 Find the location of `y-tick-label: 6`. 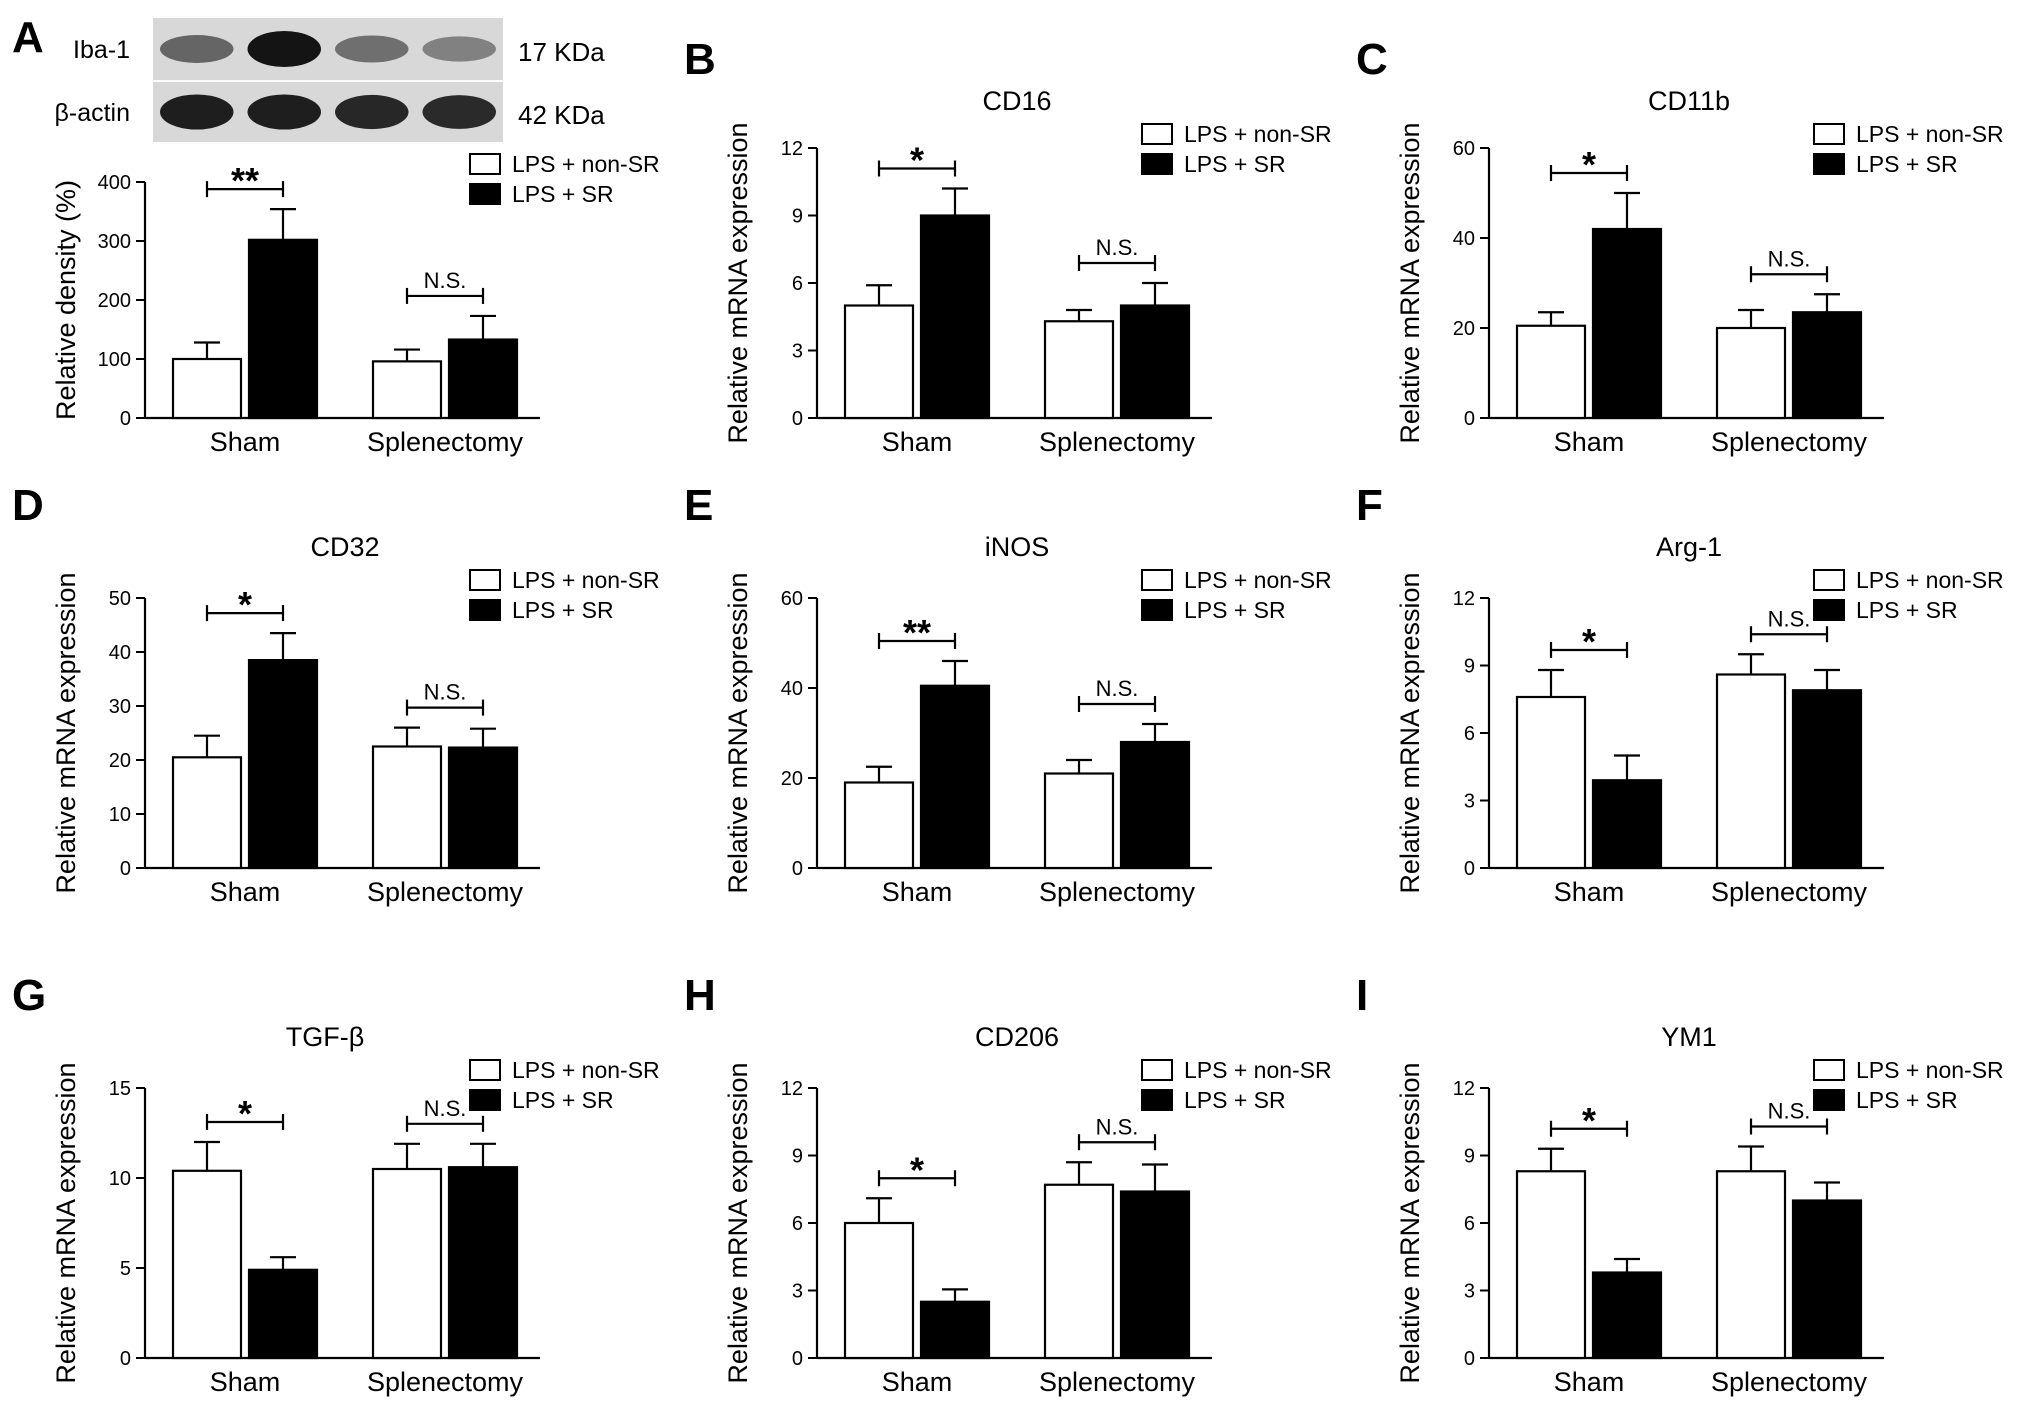

y-tick-label: 6 is located at coordinates (797, 284).